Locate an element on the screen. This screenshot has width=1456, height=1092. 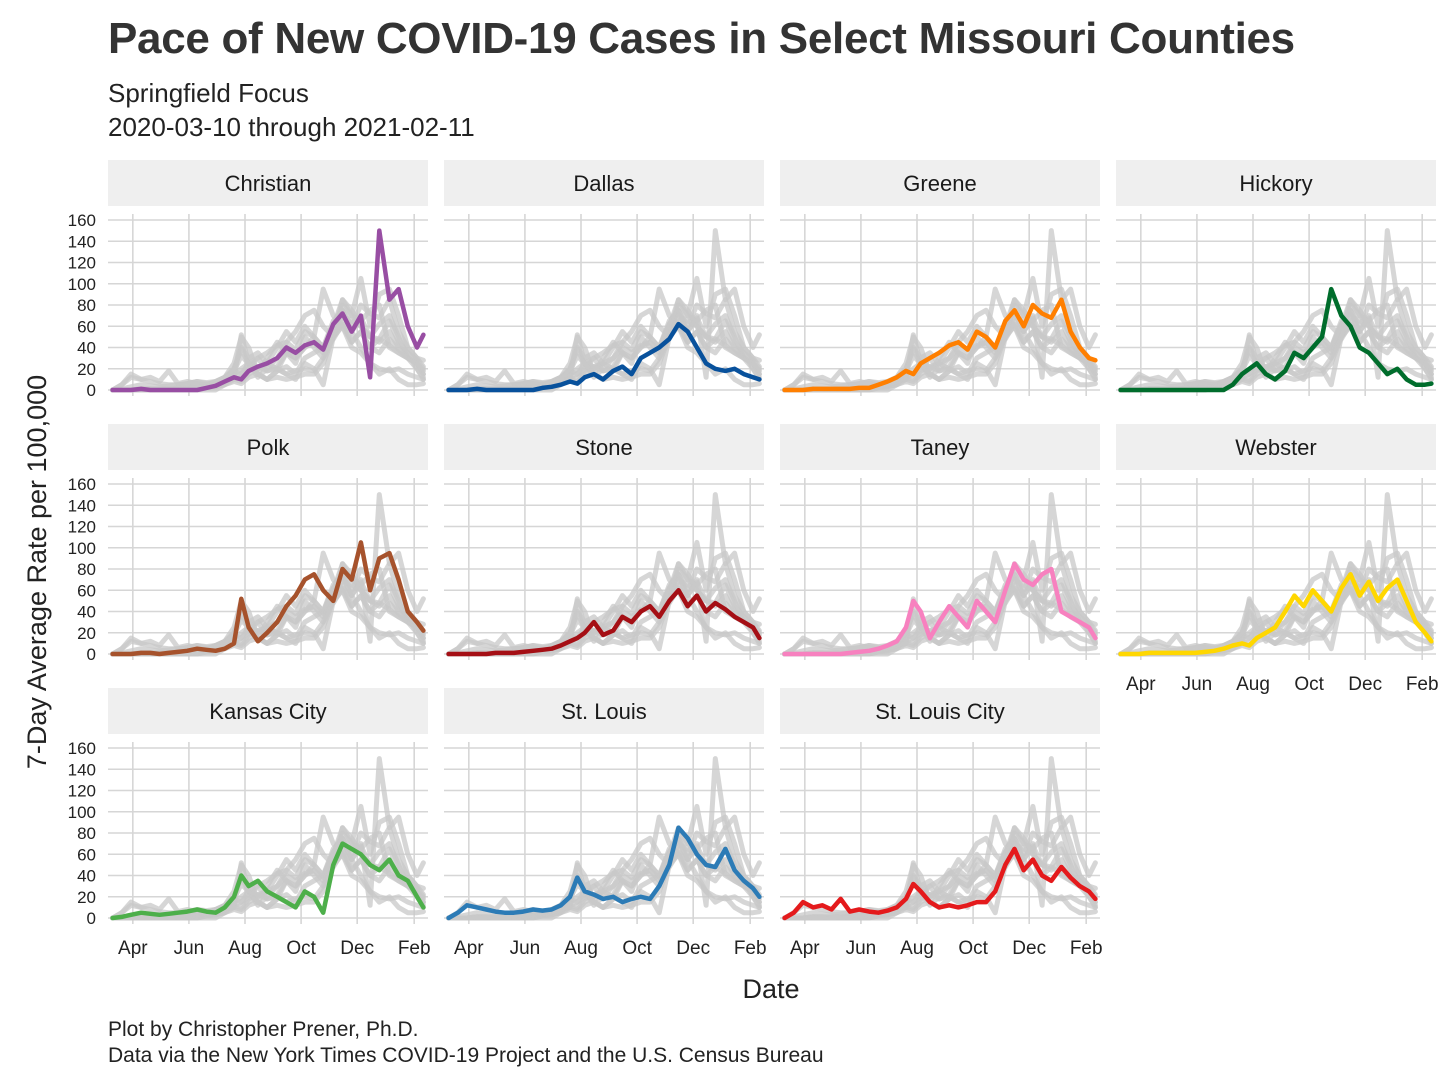
series-line-stone is located at coordinates (604, 622).